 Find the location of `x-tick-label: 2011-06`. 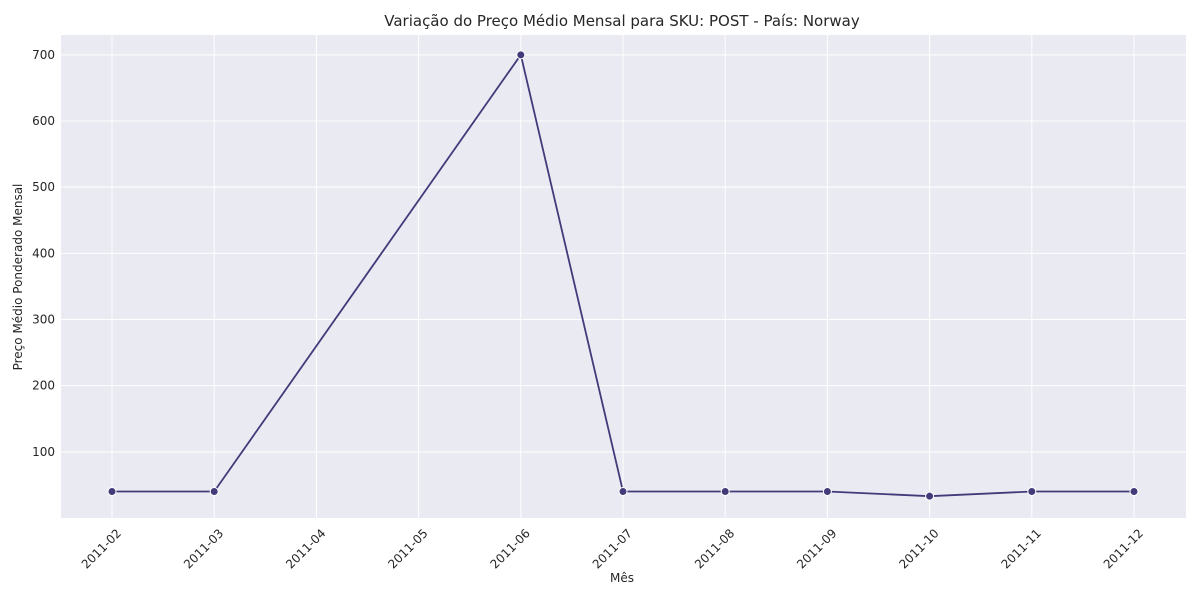

x-tick-label: 2011-06 is located at coordinates (510, 548).